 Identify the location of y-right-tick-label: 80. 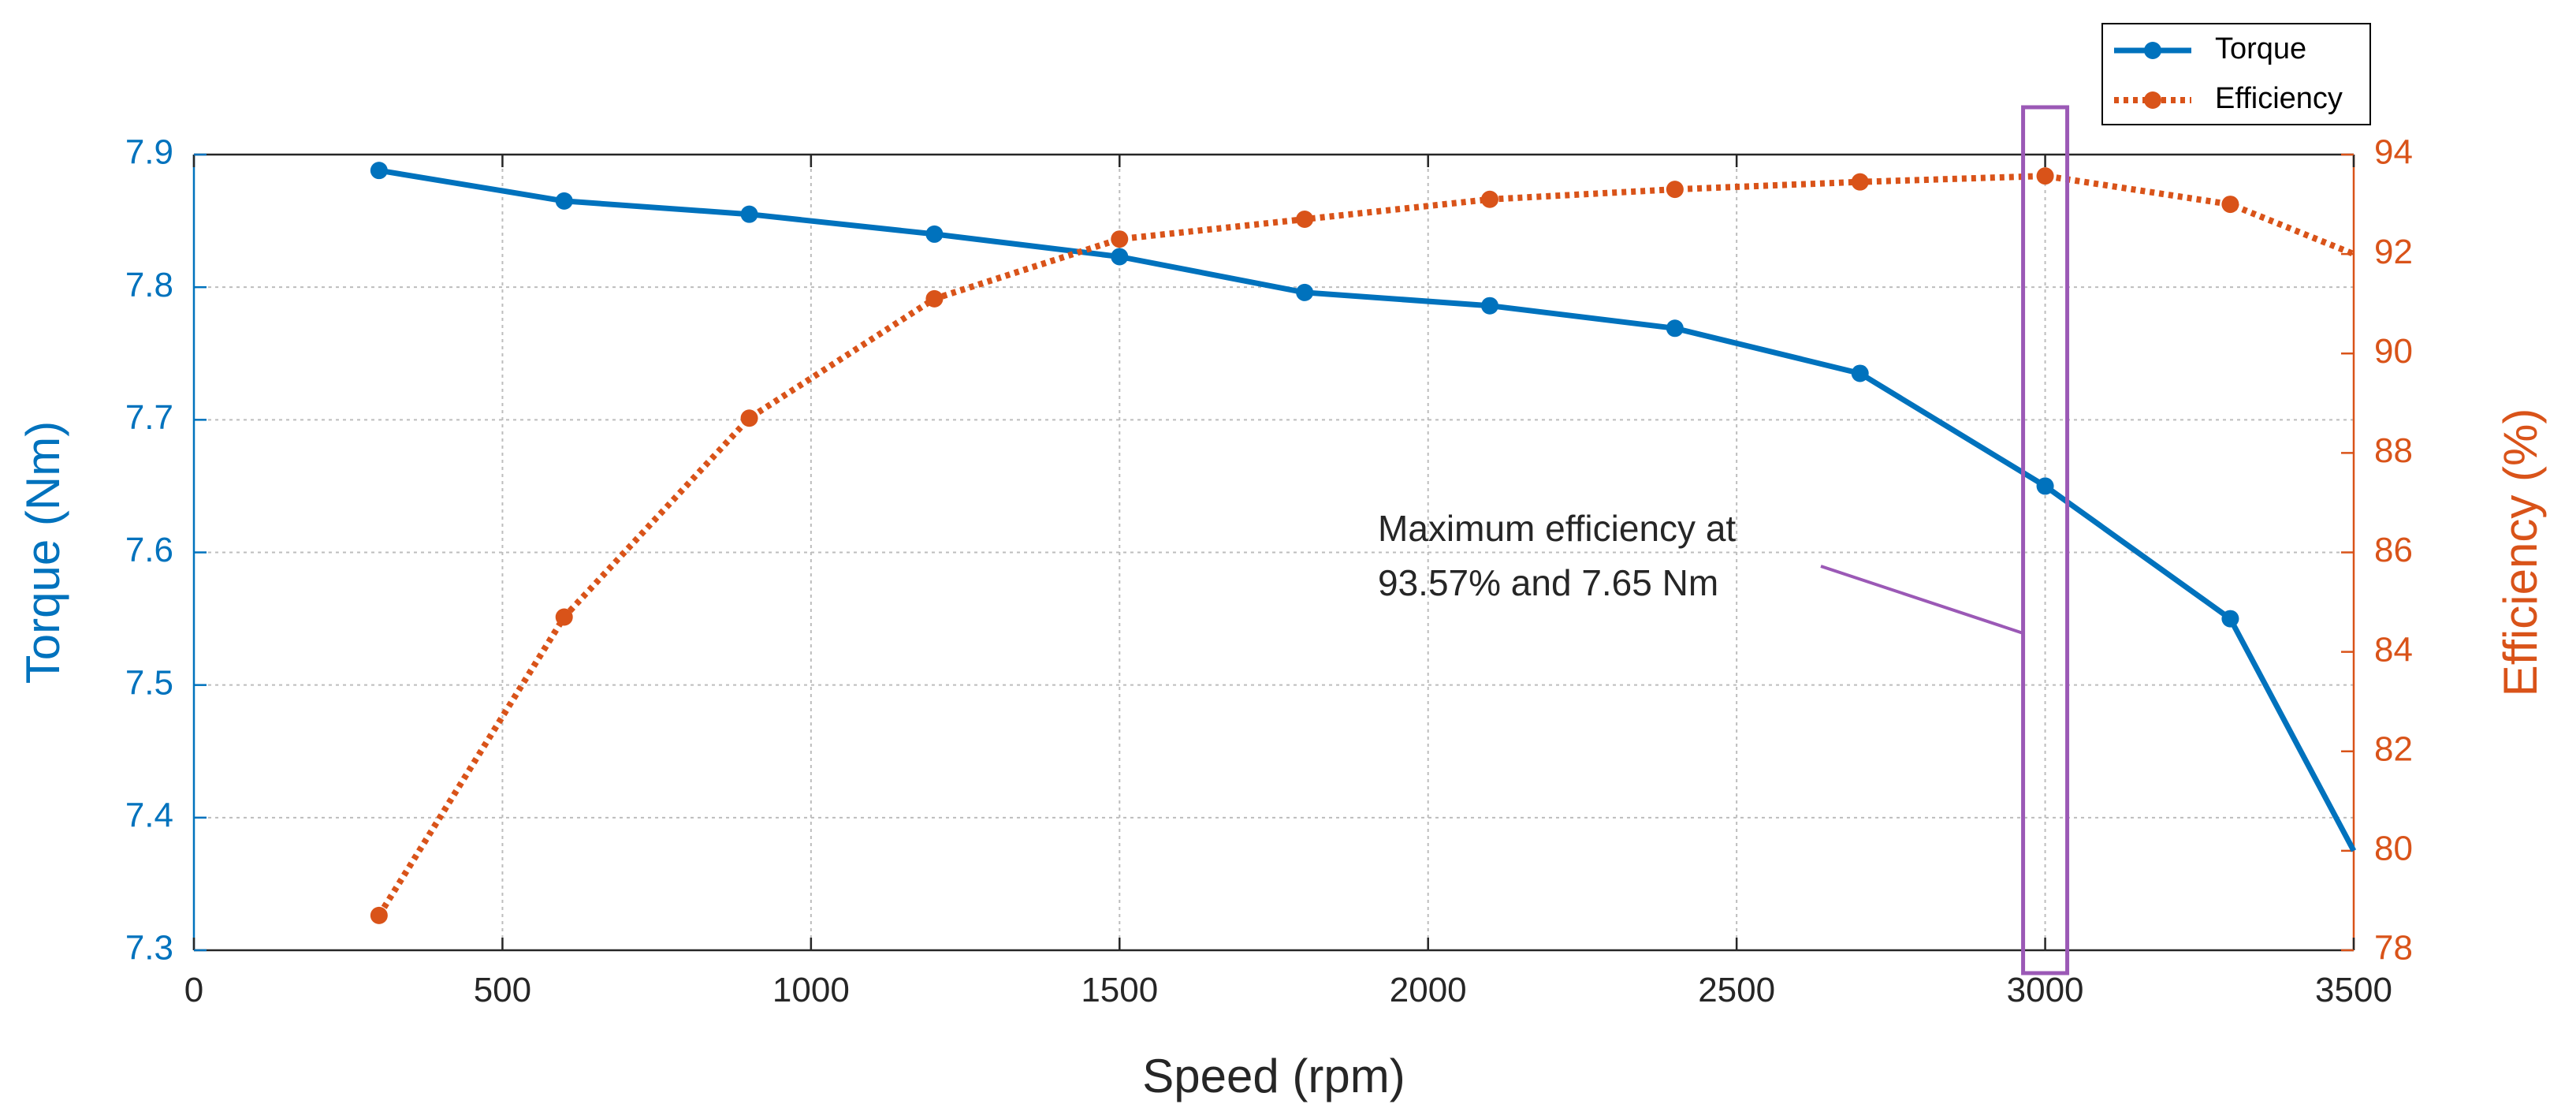
(2393, 849).